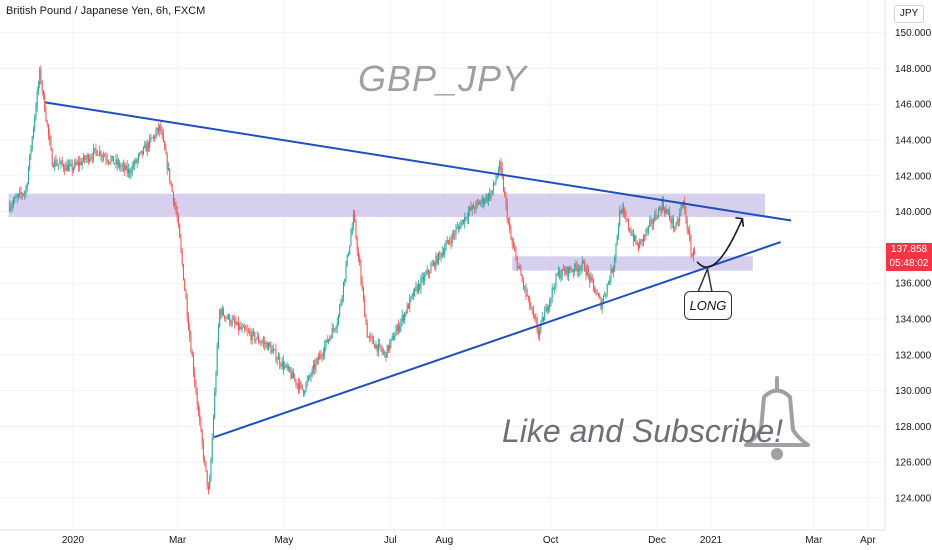  What do you see at coordinates (913, 499) in the screenshot?
I see `price-tick-label: 124.000` at bounding box center [913, 499].